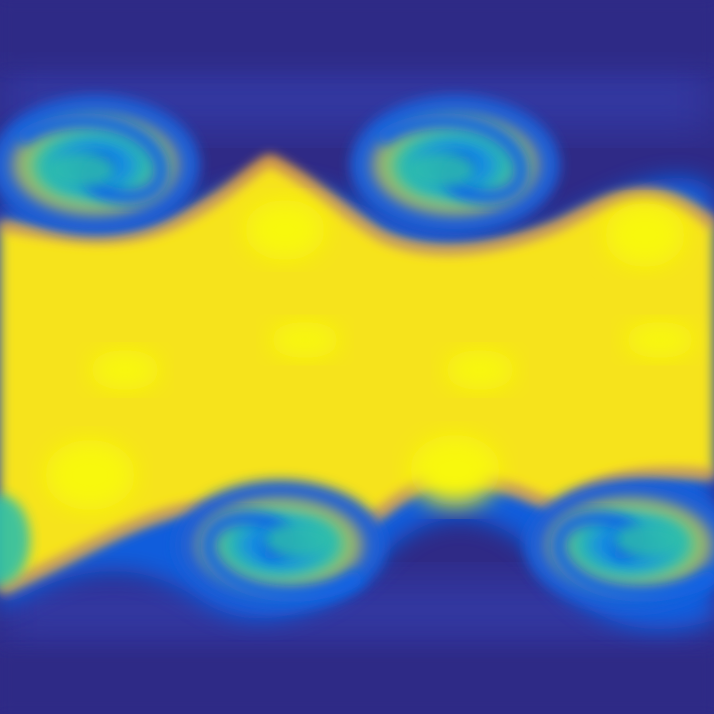 This screenshot has width=714, height=714. What do you see at coordinates (15, 540) in the screenshot?
I see `vortex-bottom-left-partial` at bounding box center [15, 540].